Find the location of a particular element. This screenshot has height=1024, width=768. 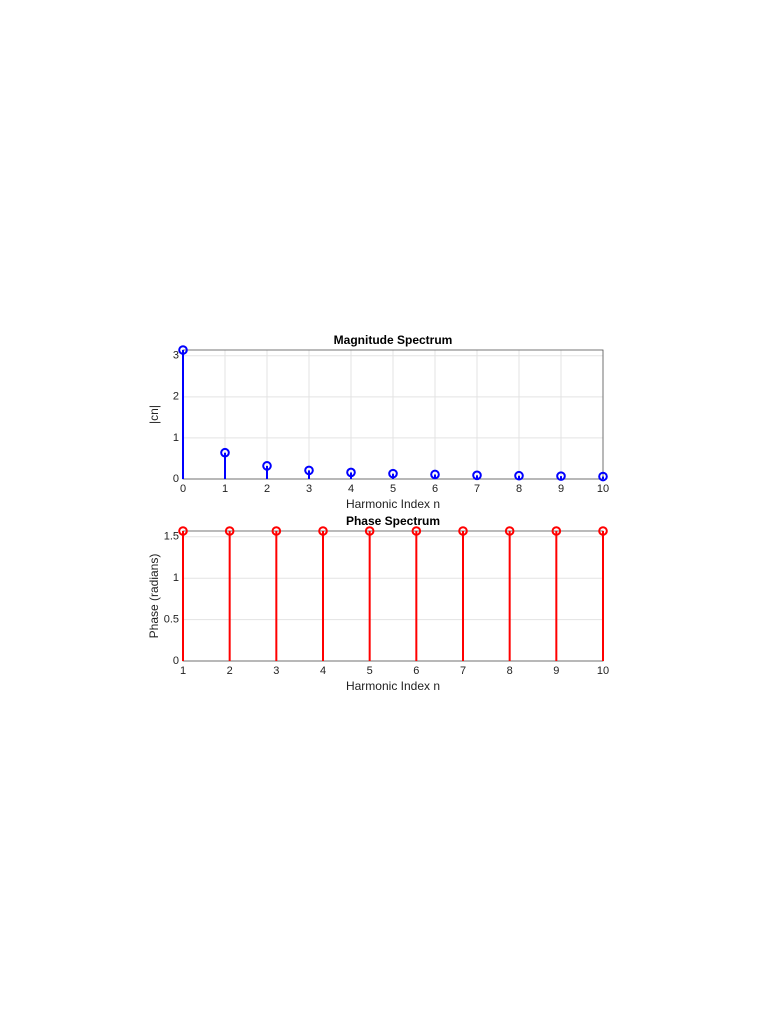

y-axis-label: Phase (radians) is located at coordinates (154, 596).